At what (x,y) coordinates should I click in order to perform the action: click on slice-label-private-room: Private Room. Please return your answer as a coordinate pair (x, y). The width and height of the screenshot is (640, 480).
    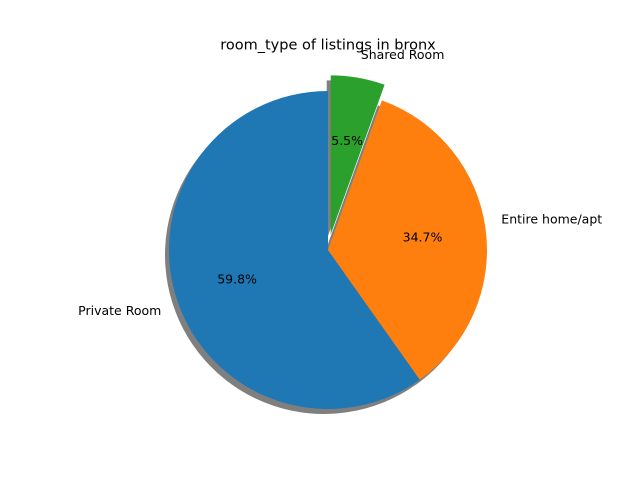
    Looking at the image, I should click on (119, 310).